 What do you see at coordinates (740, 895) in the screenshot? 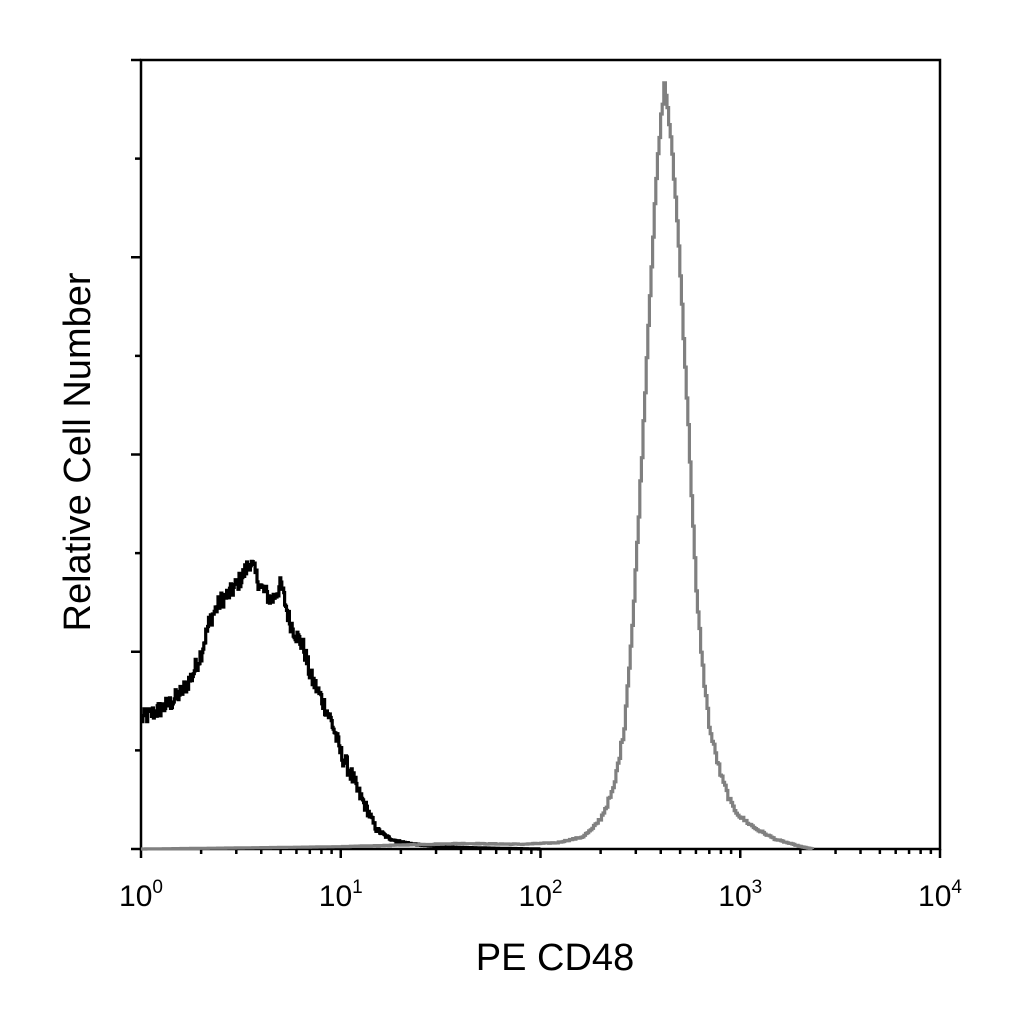
I see `x-tick-label: 10³` at bounding box center [740, 895].